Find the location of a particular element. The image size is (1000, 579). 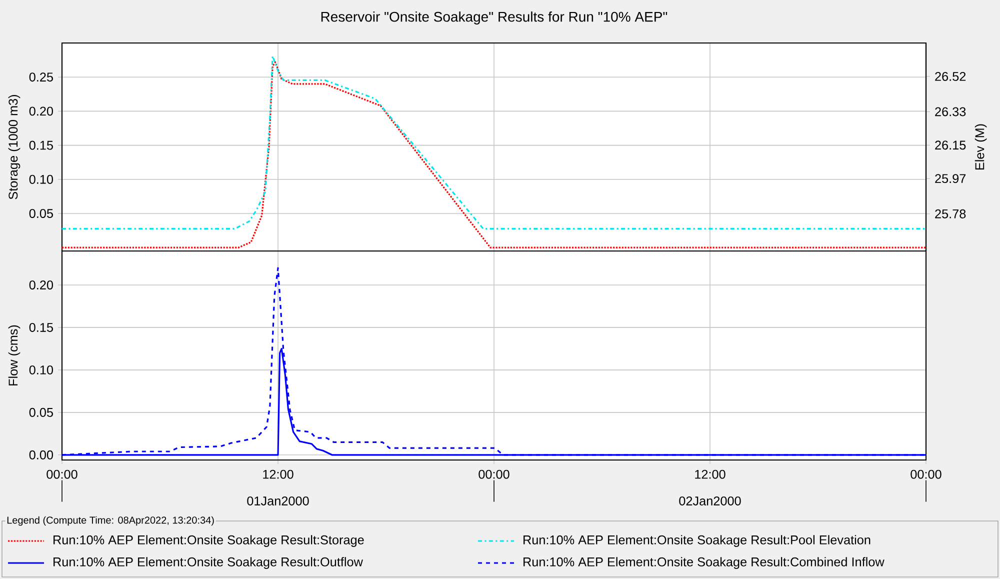

y2-tick-label: 26.52 is located at coordinates (950, 76).